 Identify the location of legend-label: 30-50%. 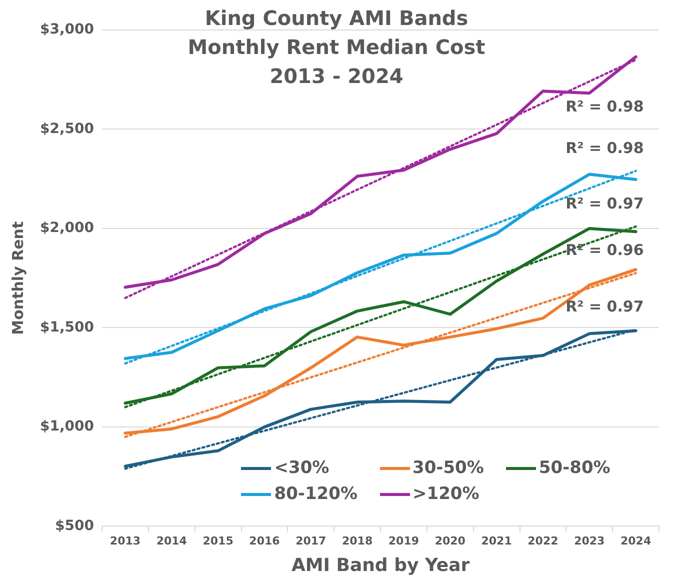
(448, 468).